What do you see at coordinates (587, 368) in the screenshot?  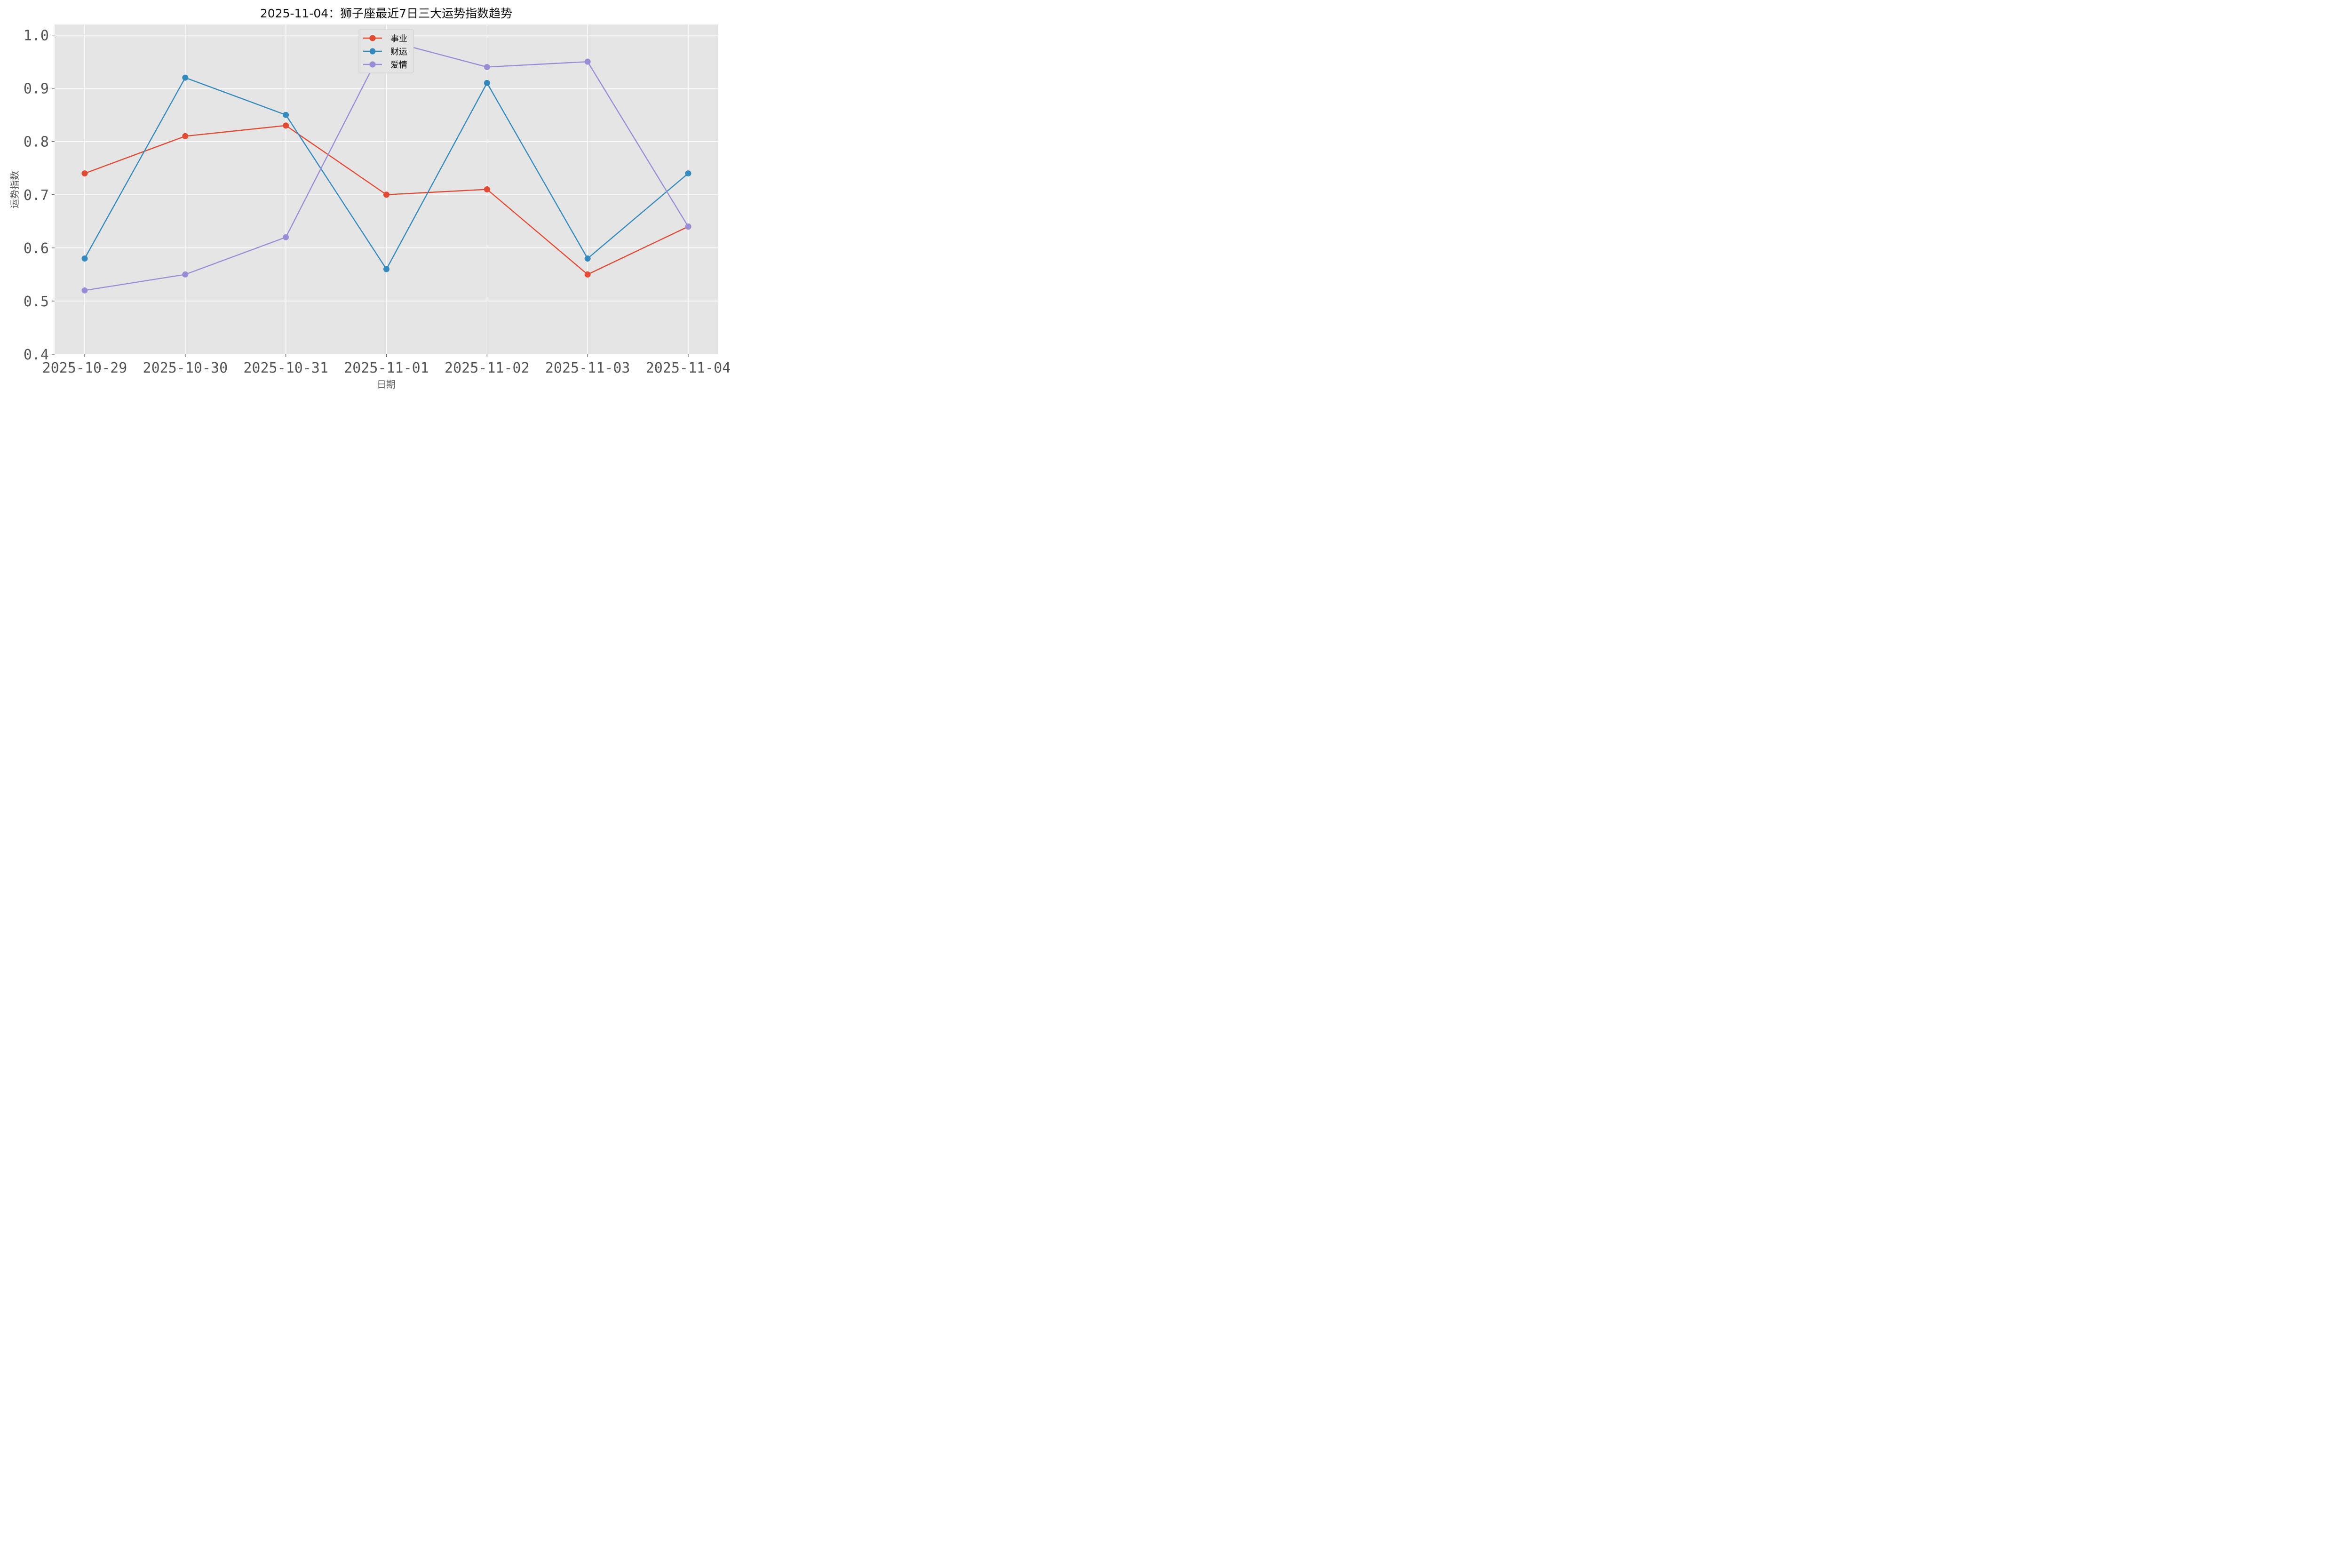 I see `x-tick-label: 2025-11-03` at bounding box center [587, 368].